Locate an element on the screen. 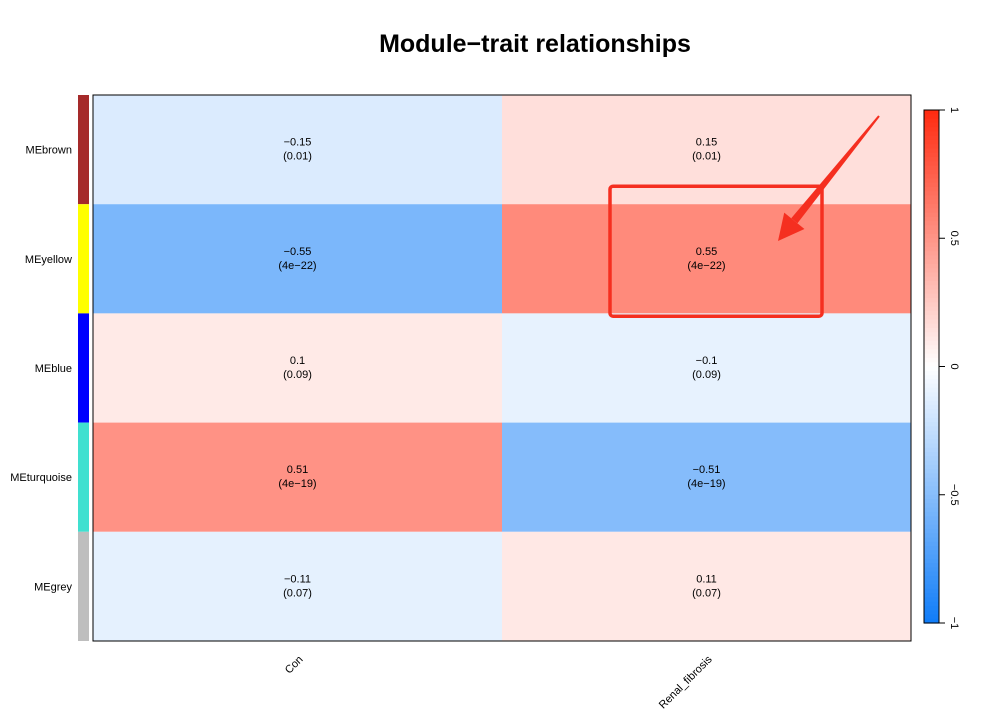  module-color-strip-meturquoise is located at coordinates (83, 477).